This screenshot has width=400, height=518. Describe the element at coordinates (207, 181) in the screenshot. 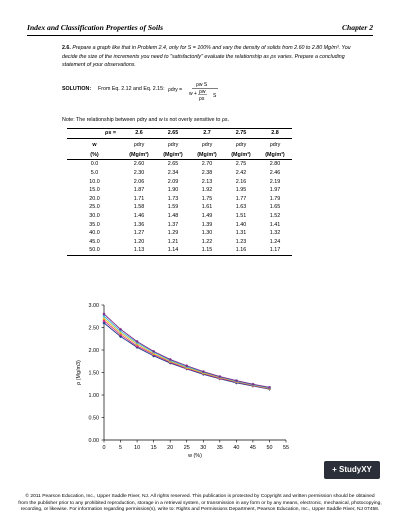

I see `density-cell: 2.13` at that location.